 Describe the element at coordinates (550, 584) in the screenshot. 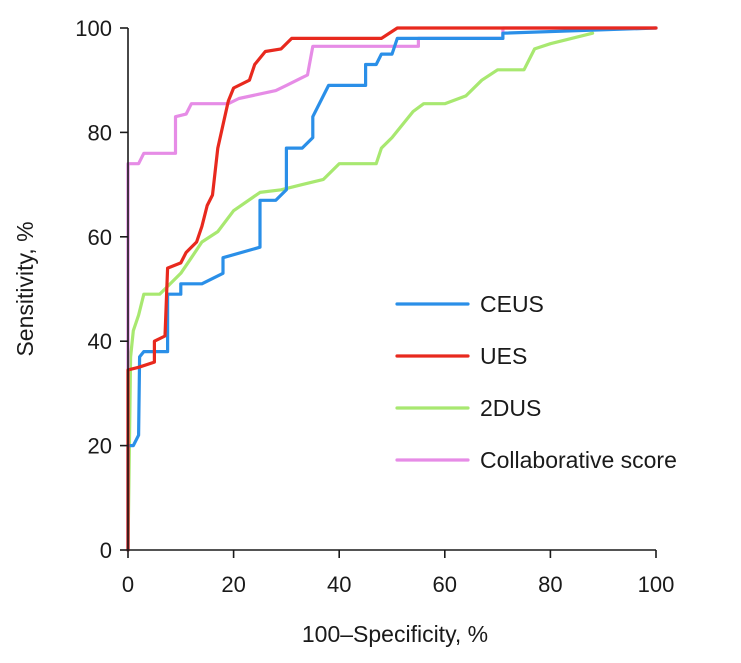

I see `x-tick-label: 80` at that location.